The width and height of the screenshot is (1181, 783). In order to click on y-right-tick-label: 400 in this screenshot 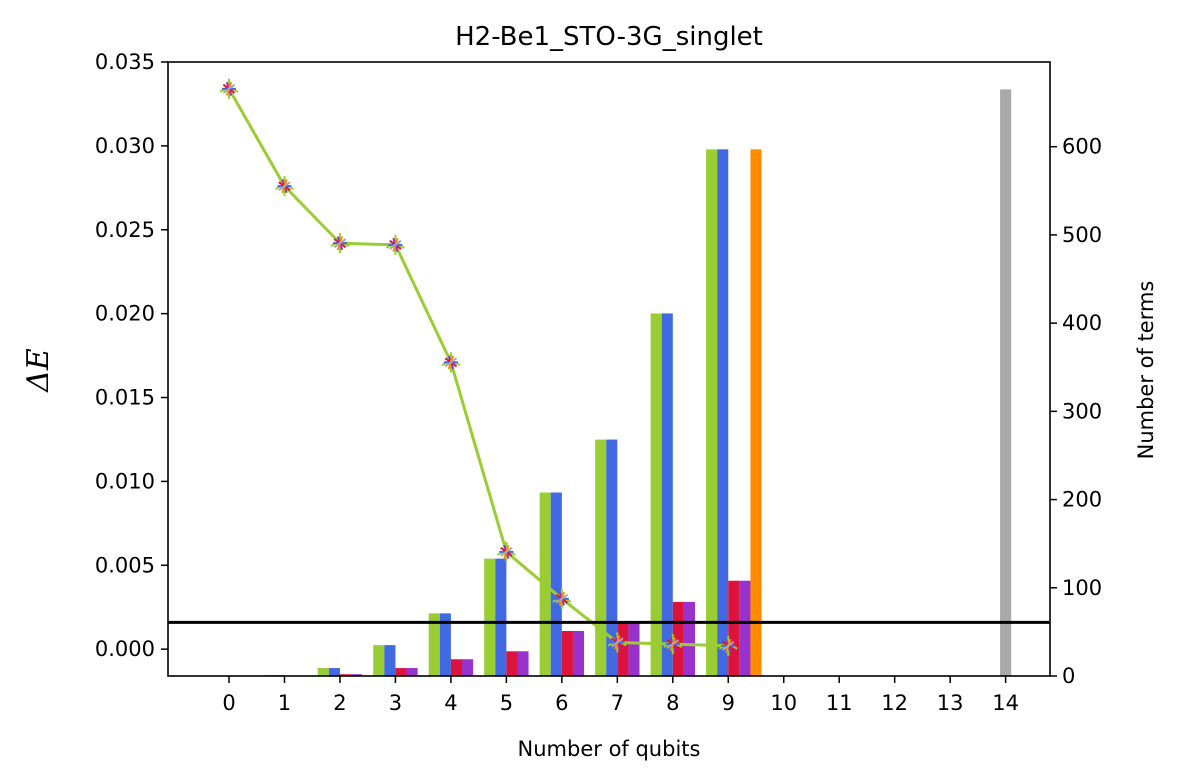, I will do `click(1082, 323)`.